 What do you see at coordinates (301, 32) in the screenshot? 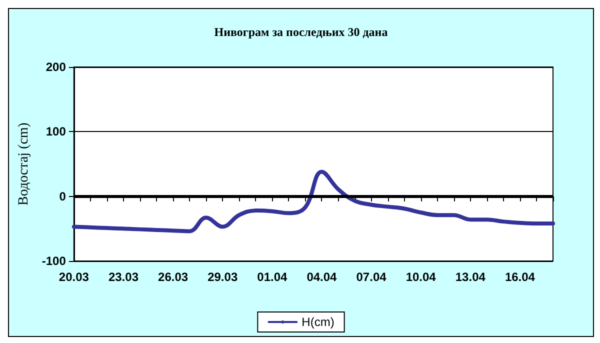
I see `chart-title: Нивограм за последњих 30 дана` at bounding box center [301, 32].